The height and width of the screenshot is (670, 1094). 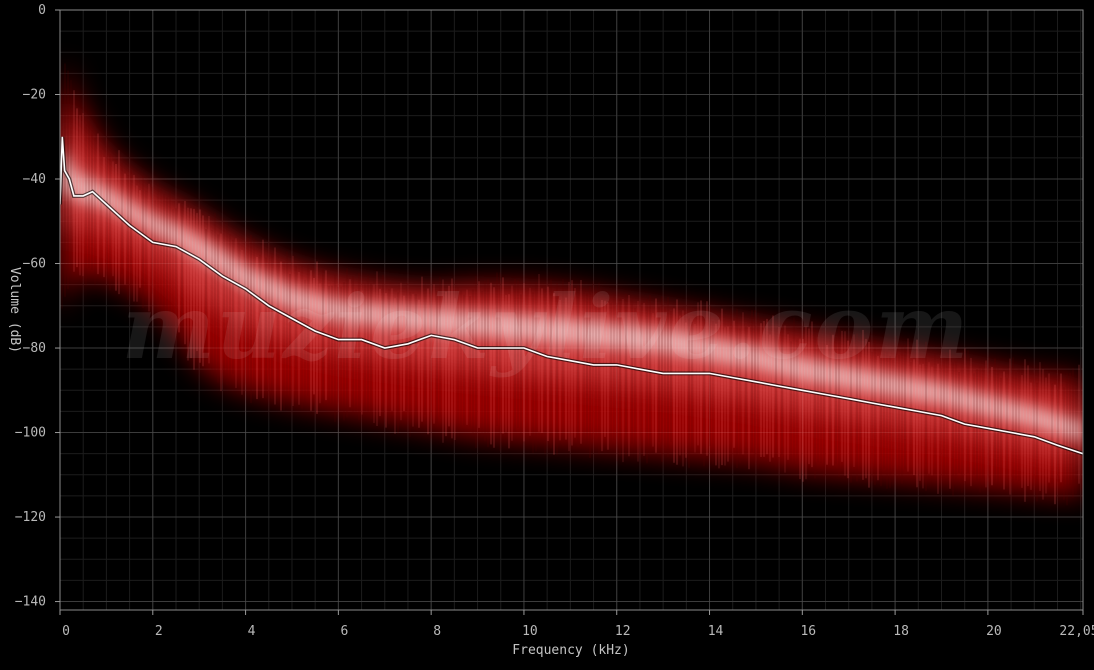 What do you see at coordinates (530, 631) in the screenshot?
I see `x-tick-label: 10` at bounding box center [530, 631].